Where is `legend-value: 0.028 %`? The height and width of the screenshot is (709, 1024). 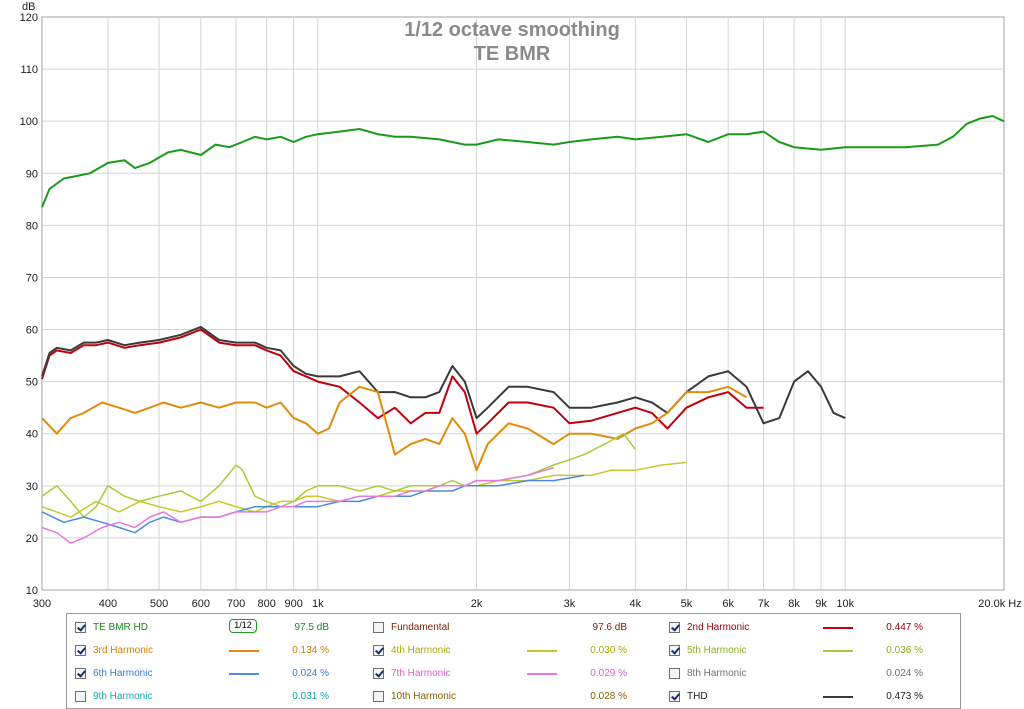 legend-value: 0.028 % is located at coordinates (608, 696).